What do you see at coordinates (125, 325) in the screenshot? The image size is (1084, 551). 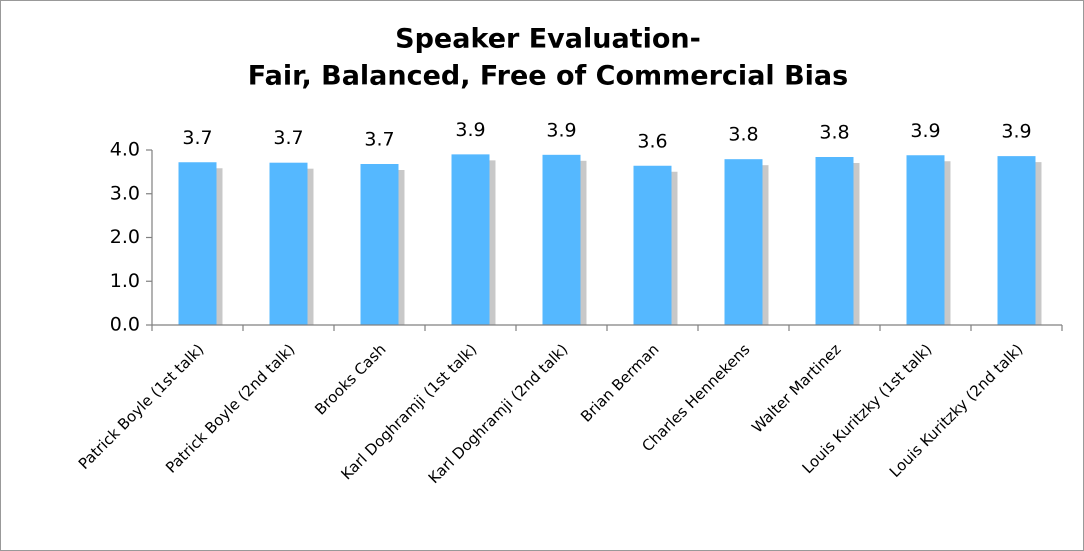 I see `y-tick-label: 0.0` at bounding box center [125, 325].